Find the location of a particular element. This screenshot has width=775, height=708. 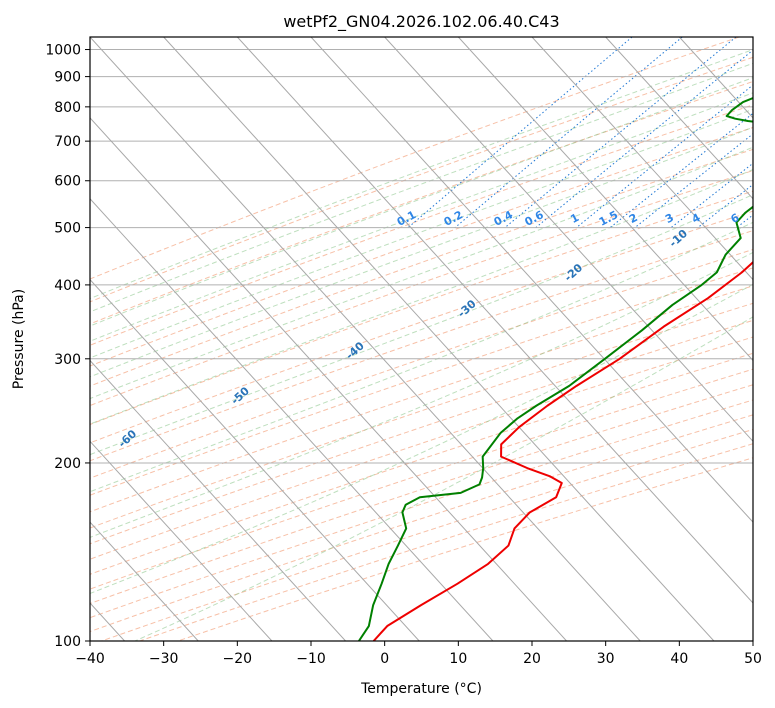

chart-title: wetPf2_GN04.2026.102.06.40.C43 is located at coordinates (421, 22).